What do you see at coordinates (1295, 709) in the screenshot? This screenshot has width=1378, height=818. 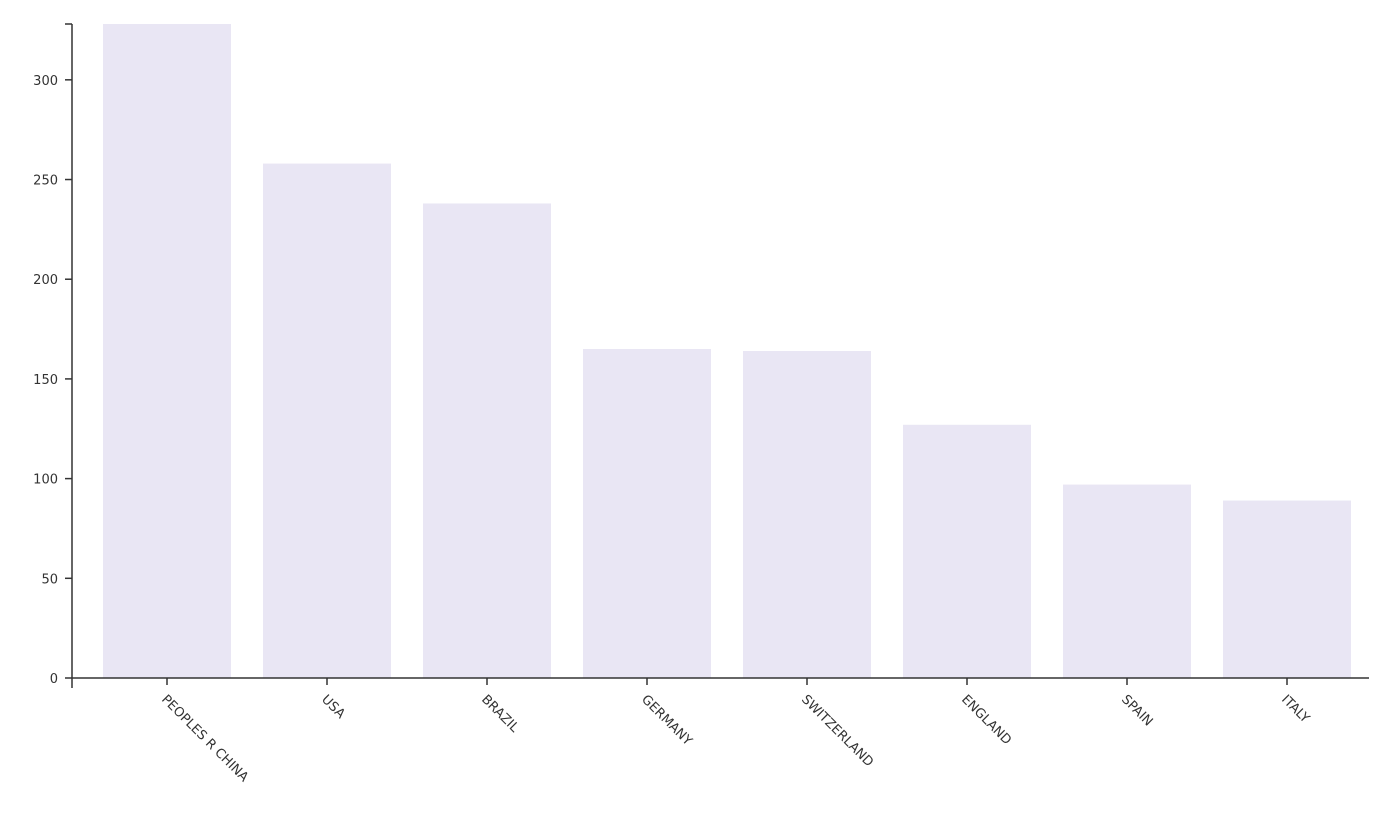 I see `x-tick-label: ITALY` at bounding box center [1295, 709].